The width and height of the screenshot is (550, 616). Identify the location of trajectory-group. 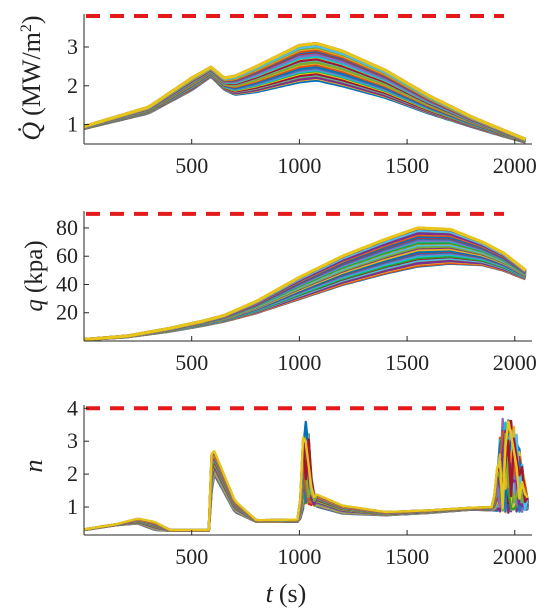
(305, 93).